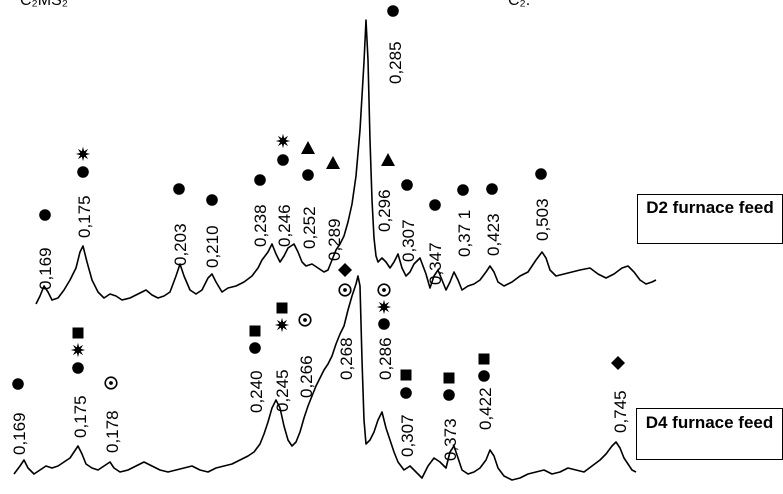  What do you see at coordinates (407, 435) in the screenshot?
I see `peak-label-d4-8: 0,307` at bounding box center [407, 435].